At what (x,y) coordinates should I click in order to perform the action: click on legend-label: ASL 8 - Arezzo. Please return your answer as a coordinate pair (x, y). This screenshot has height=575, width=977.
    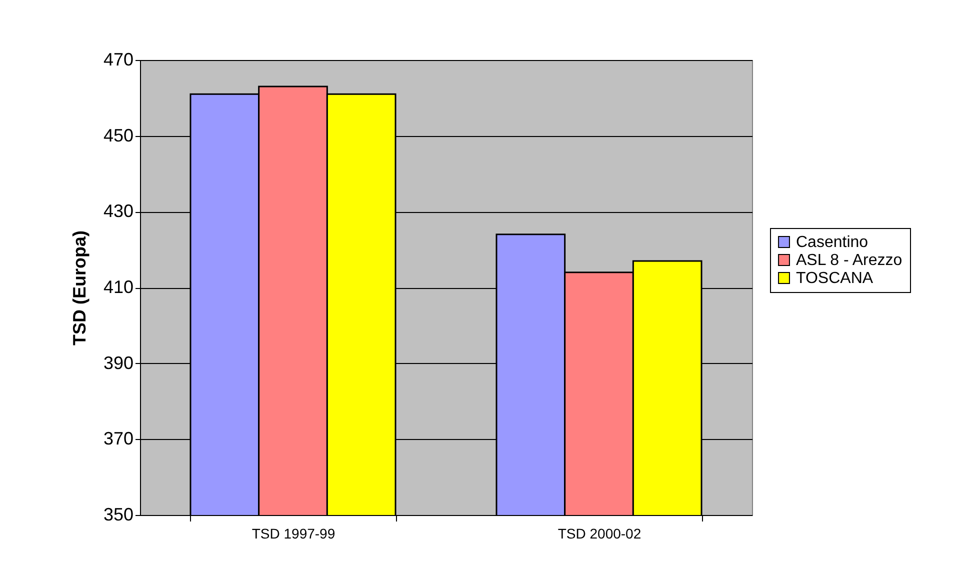
    Looking at the image, I should click on (849, 260).